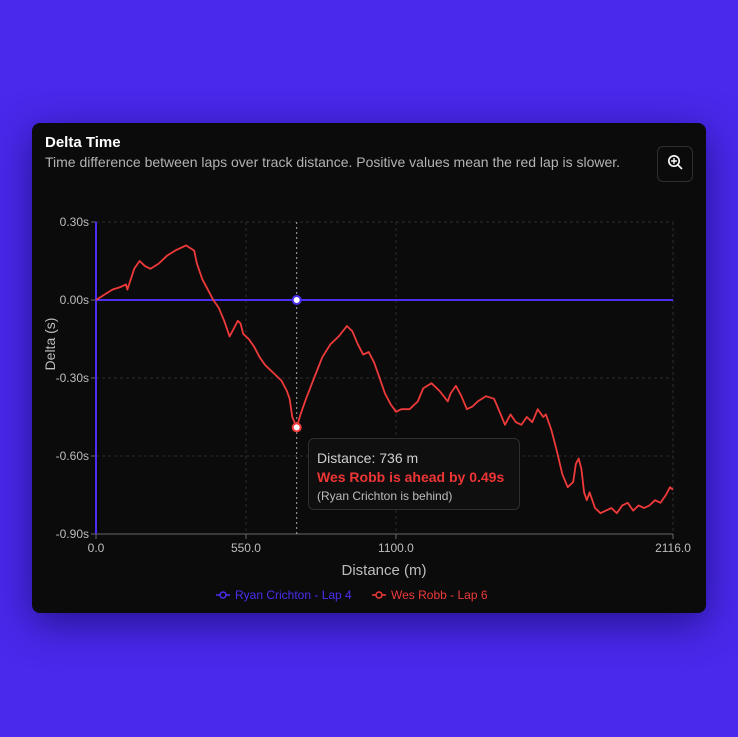 The width and height of the screenshot is (738, 737). Describe the element at coordinates (50, 344) in the screenshot. I see `y-axis-label: Delta (s)` at that location.